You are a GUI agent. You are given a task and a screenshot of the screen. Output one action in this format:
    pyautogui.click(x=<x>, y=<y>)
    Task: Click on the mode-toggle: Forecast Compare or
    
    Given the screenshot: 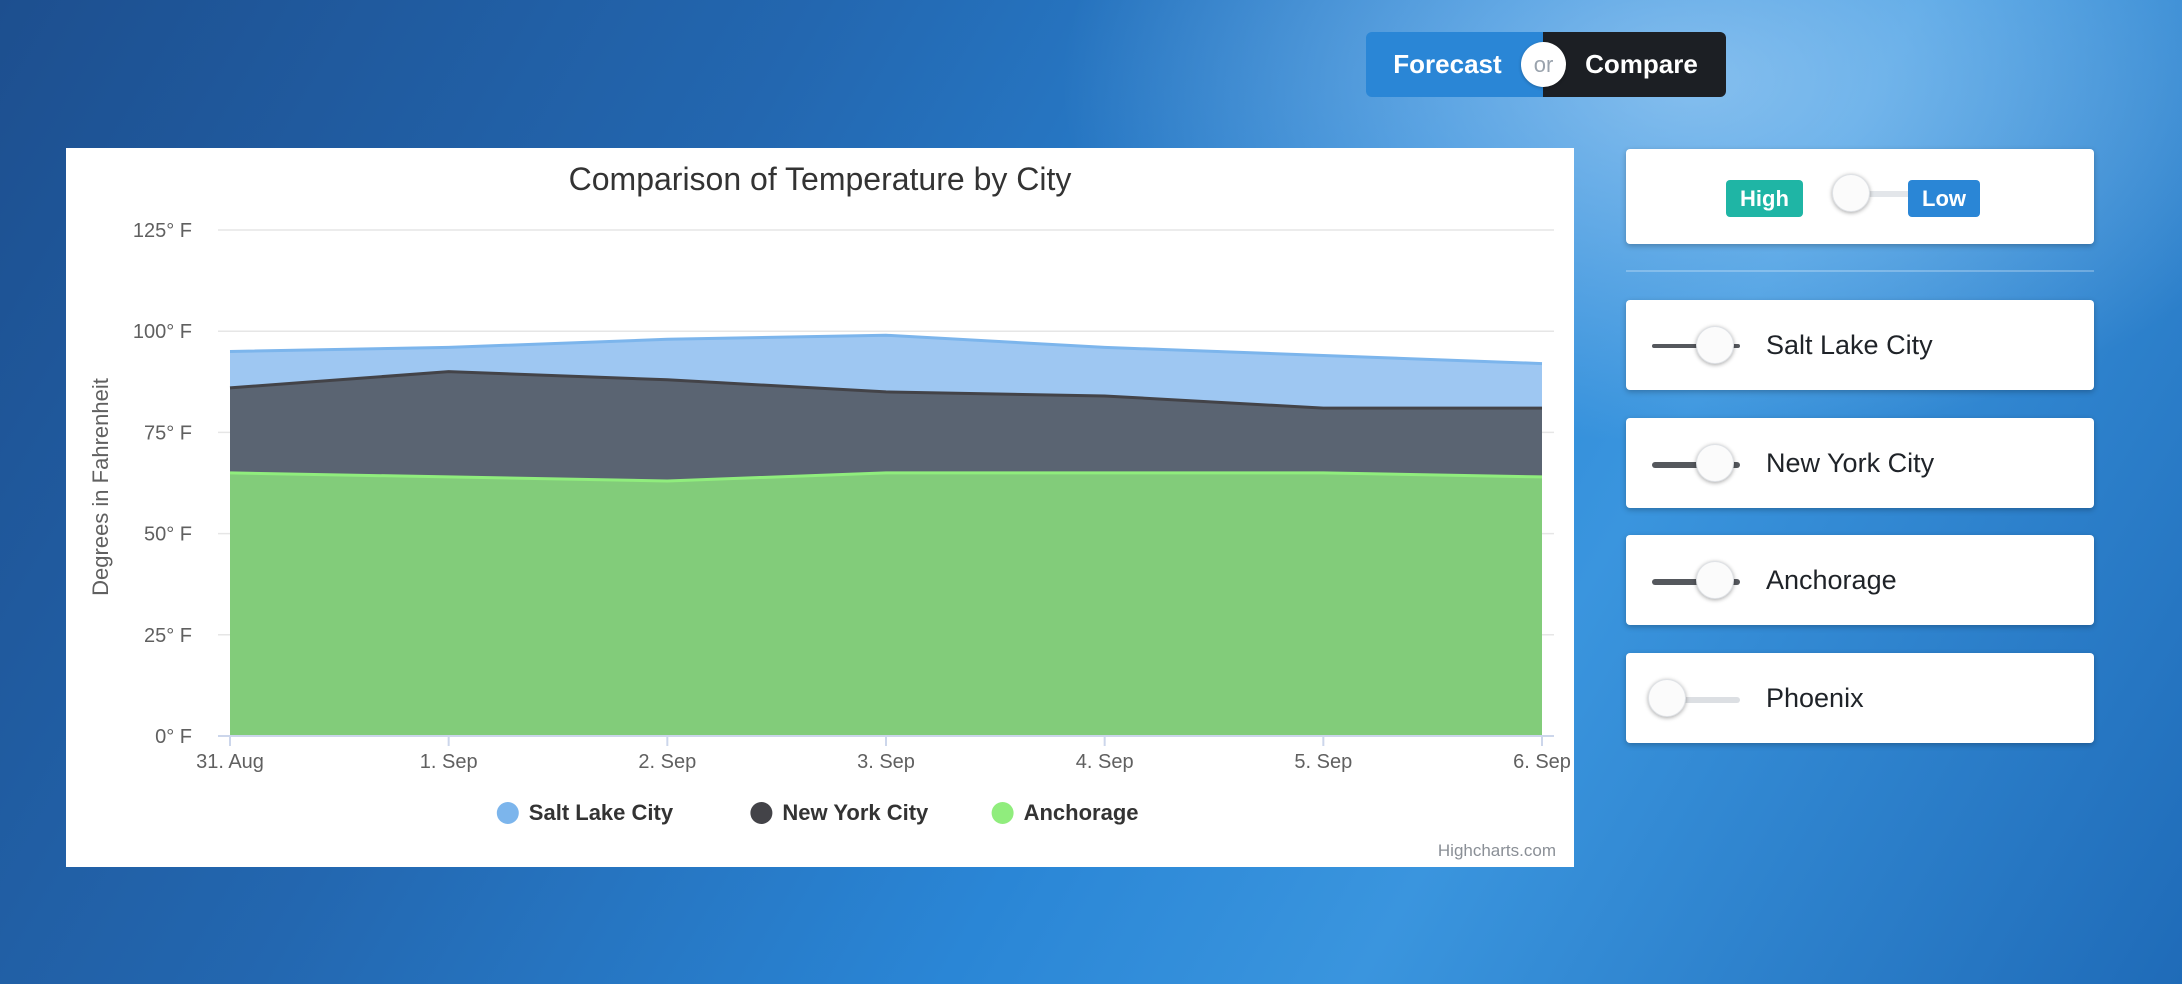 What is the action you would take?
    pyautogui.click(x=1546, y=64)
    